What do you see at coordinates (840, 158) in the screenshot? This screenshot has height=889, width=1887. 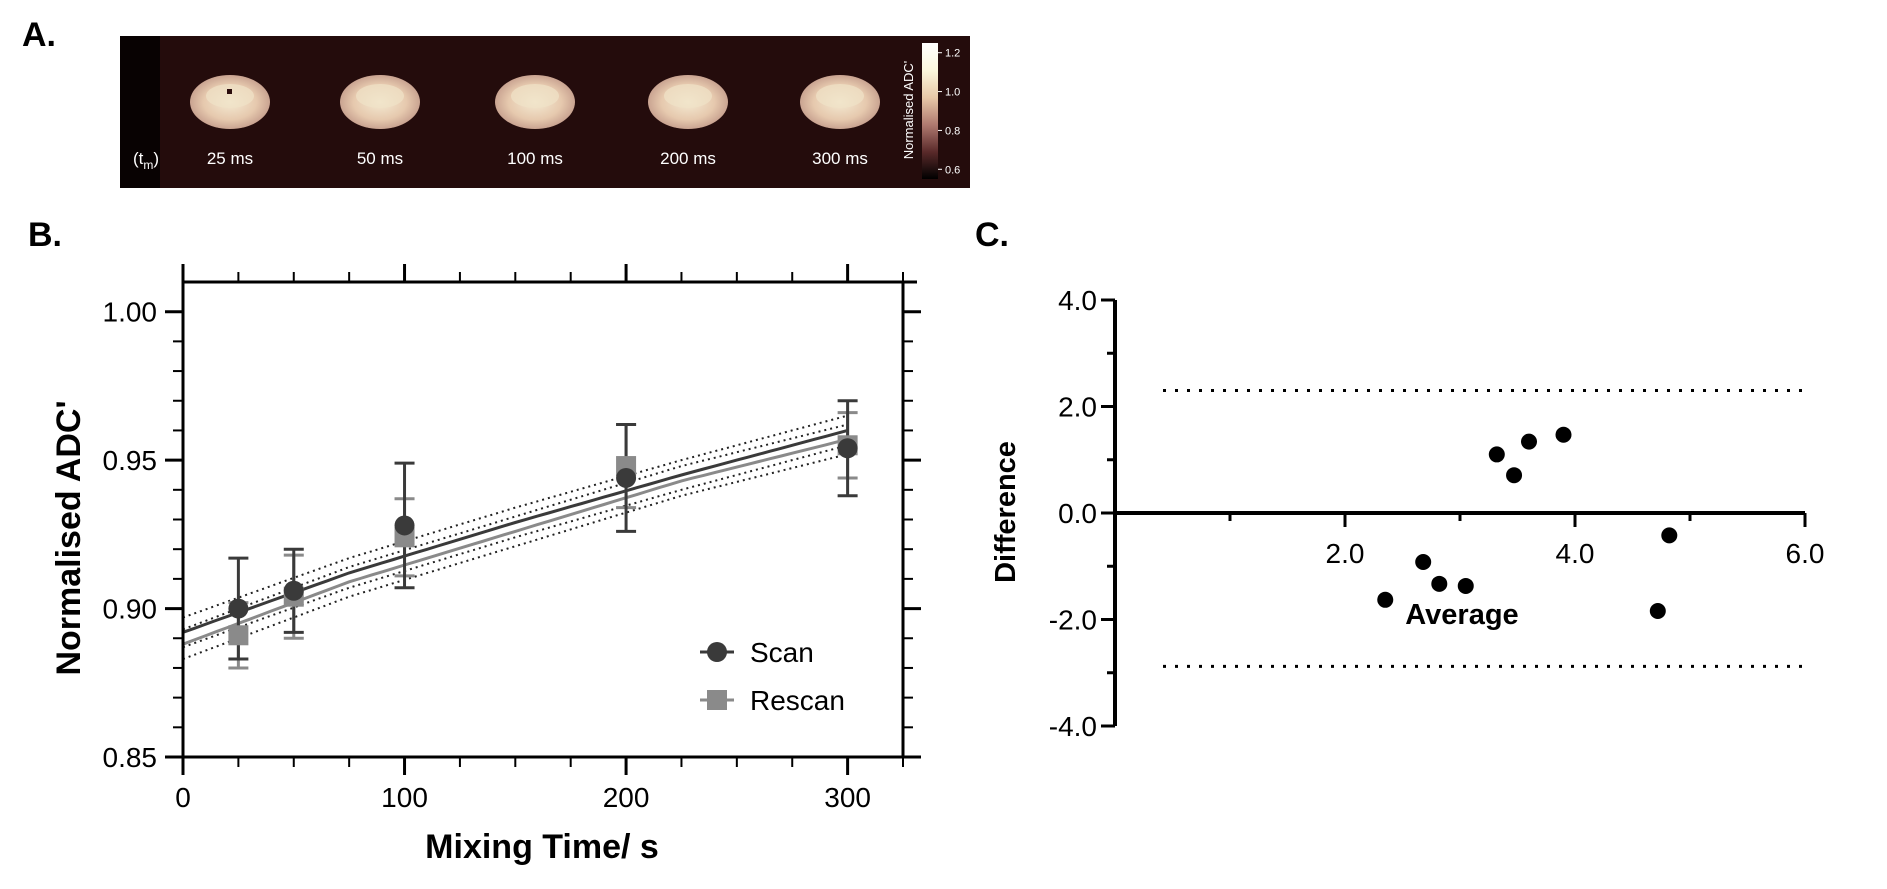 I see `slice-label-300: 300 ms` at bounding box center [840, 158].